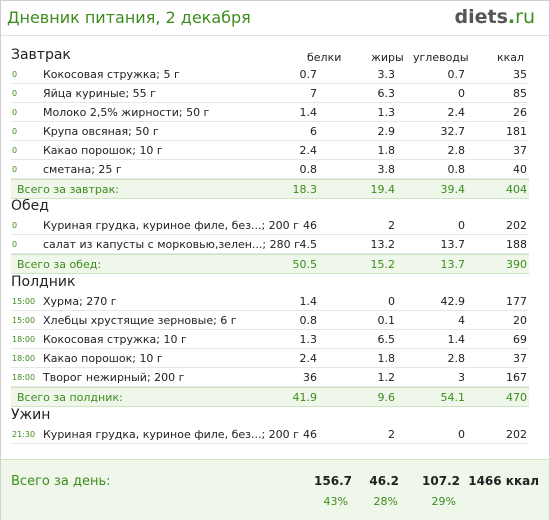  What do you see at coordinates (386, 74) in the screenshot?
I see `fat-value: 3.3` at bounding box center [386, 74].